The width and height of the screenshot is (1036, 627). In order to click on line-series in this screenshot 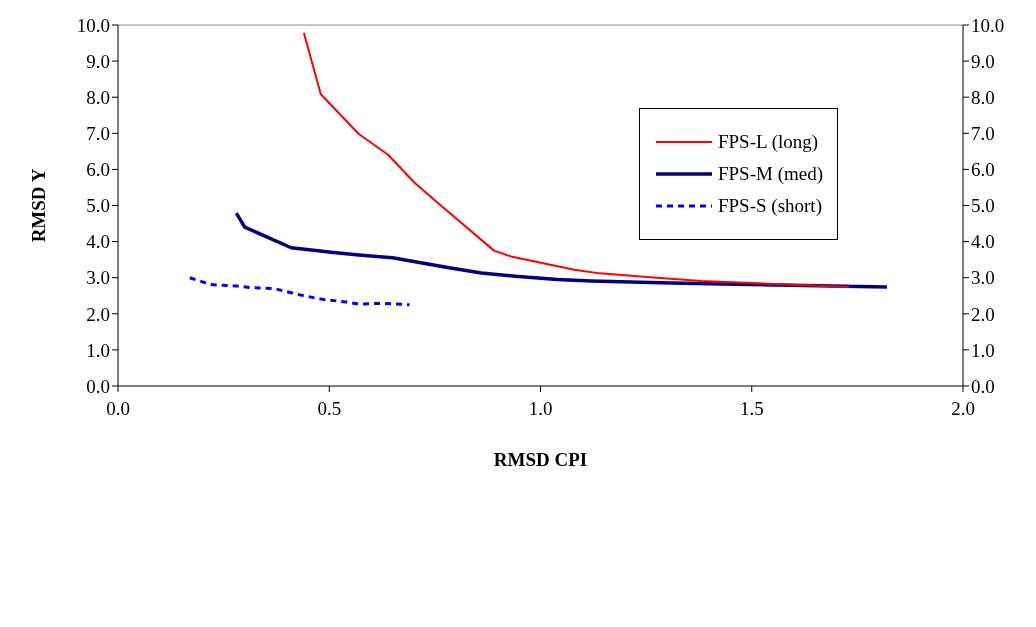, I will do `click(300, 291)`.